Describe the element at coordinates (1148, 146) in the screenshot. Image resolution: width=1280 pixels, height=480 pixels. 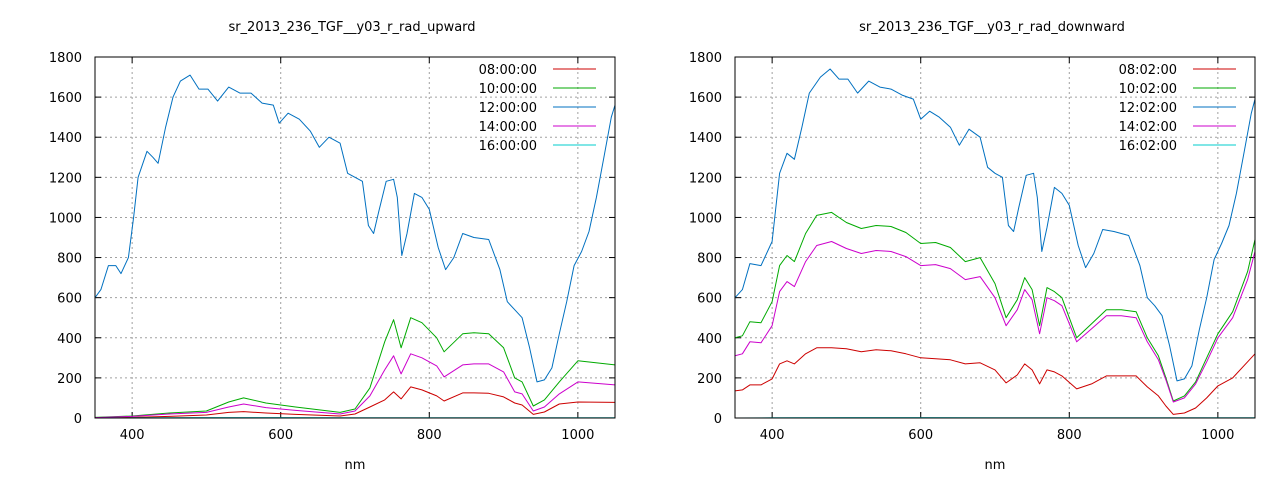
I see `legend-label: 16:02:00` at that location.